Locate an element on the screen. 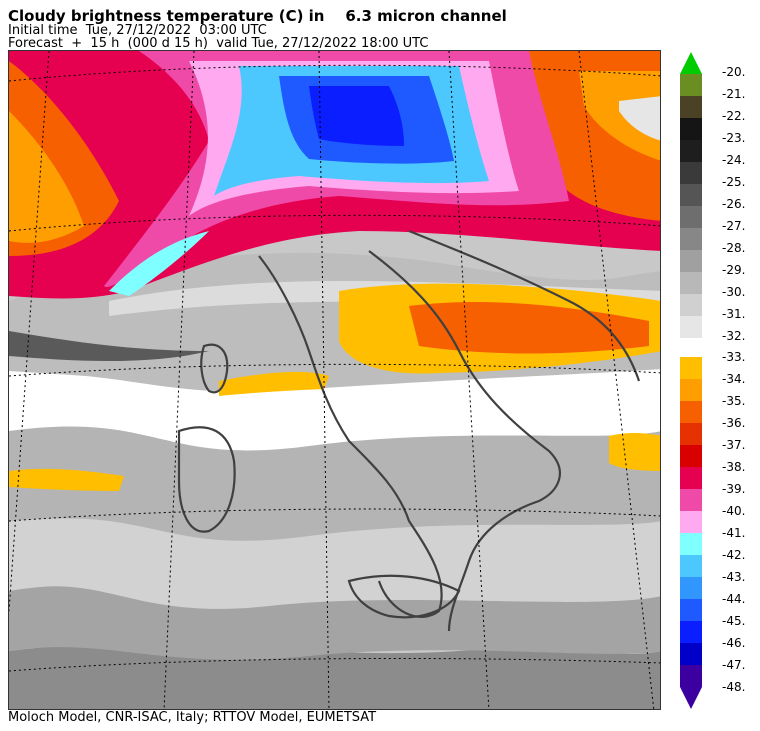 Image resolution: width=760 pixels, height=731 pixels. colorbar-label: -30. is located at coordinates (733, 292).